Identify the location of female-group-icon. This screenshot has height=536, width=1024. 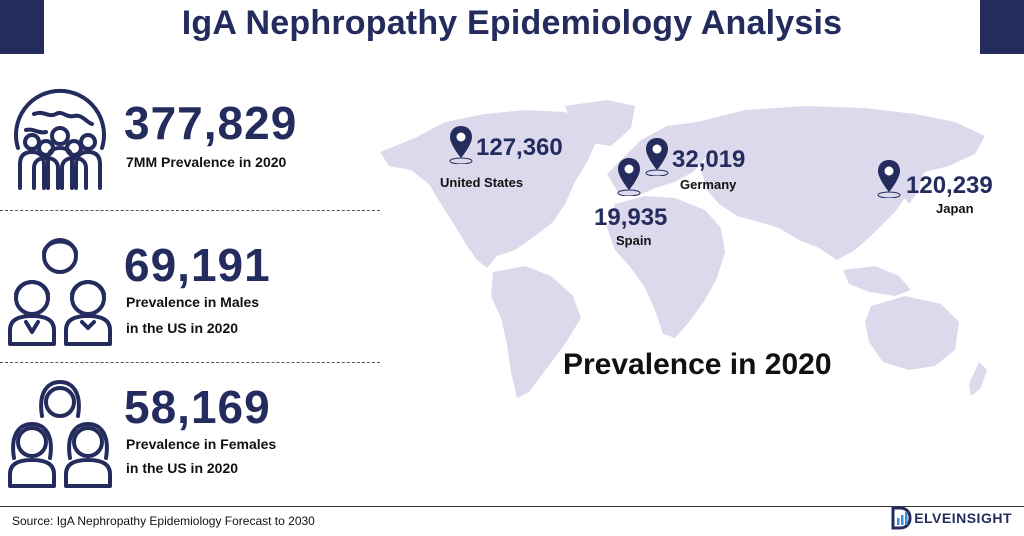
(60, 434).